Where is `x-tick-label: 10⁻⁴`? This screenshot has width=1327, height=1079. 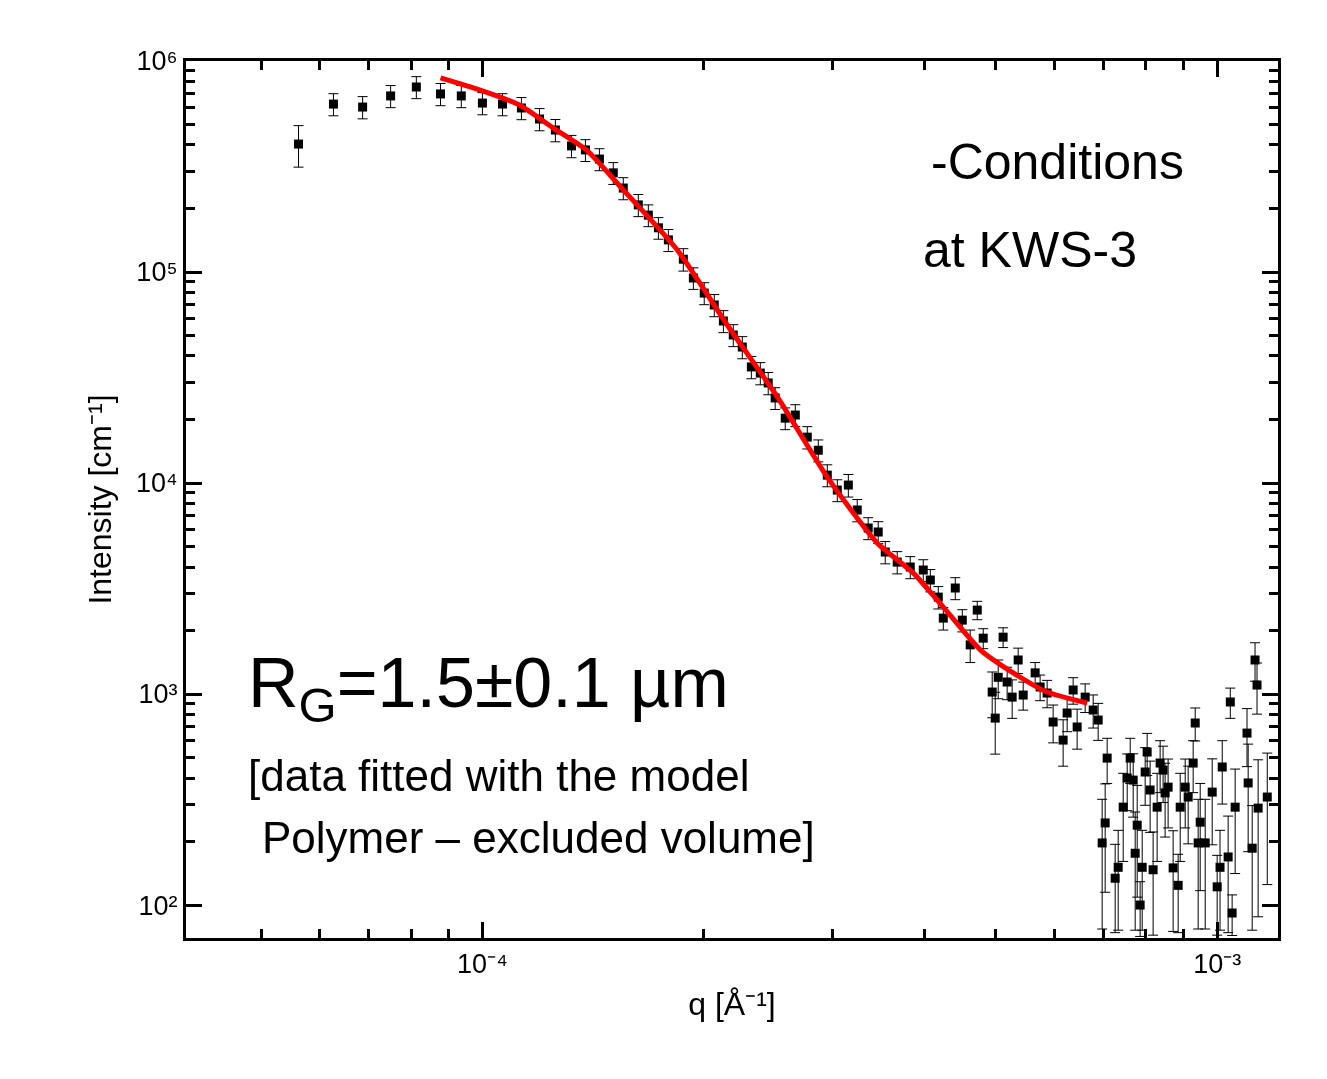
x-tick-label: 10⁻⁴ is located at coordinates (482, 964).